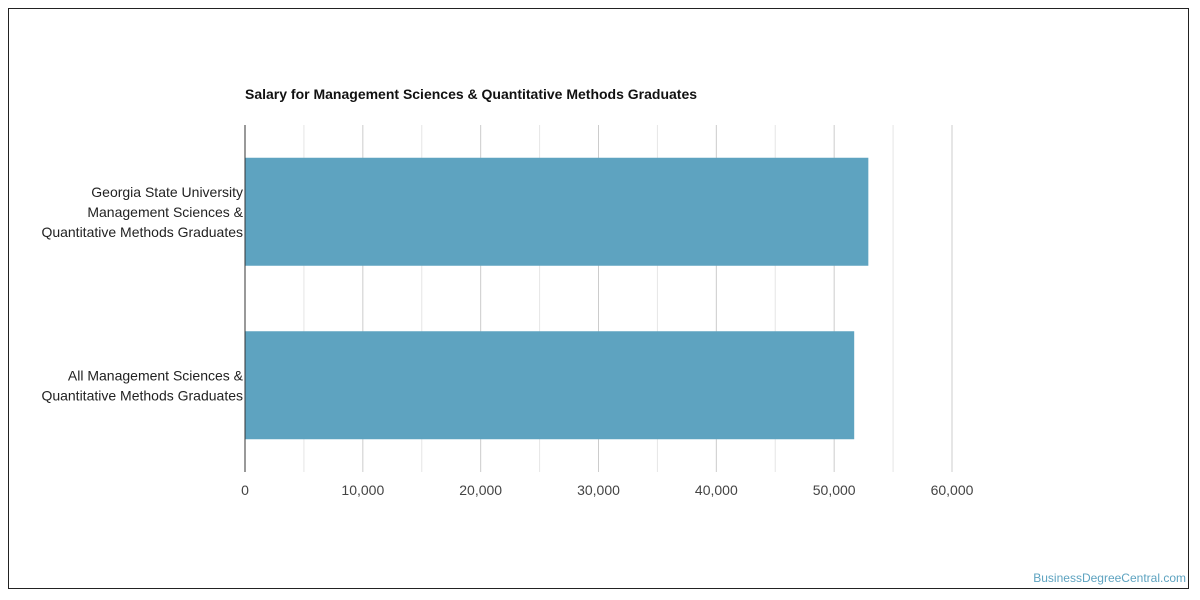 The width and height of the screenshot is (1200, 600). I want to click on x-tick-label: 40,000, so click(716, 490).